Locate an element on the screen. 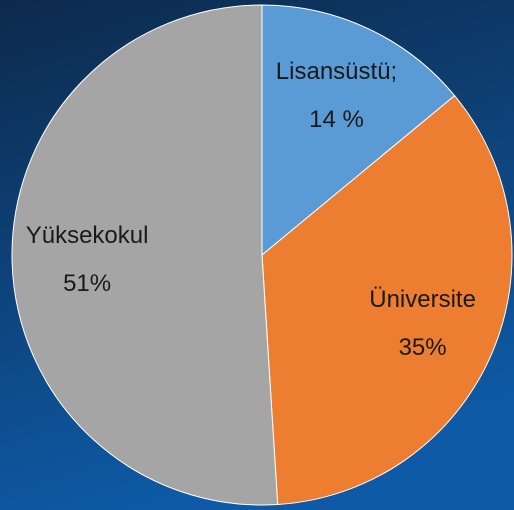  slice-name: Yüksekokul is located at coordinates (87, 235).